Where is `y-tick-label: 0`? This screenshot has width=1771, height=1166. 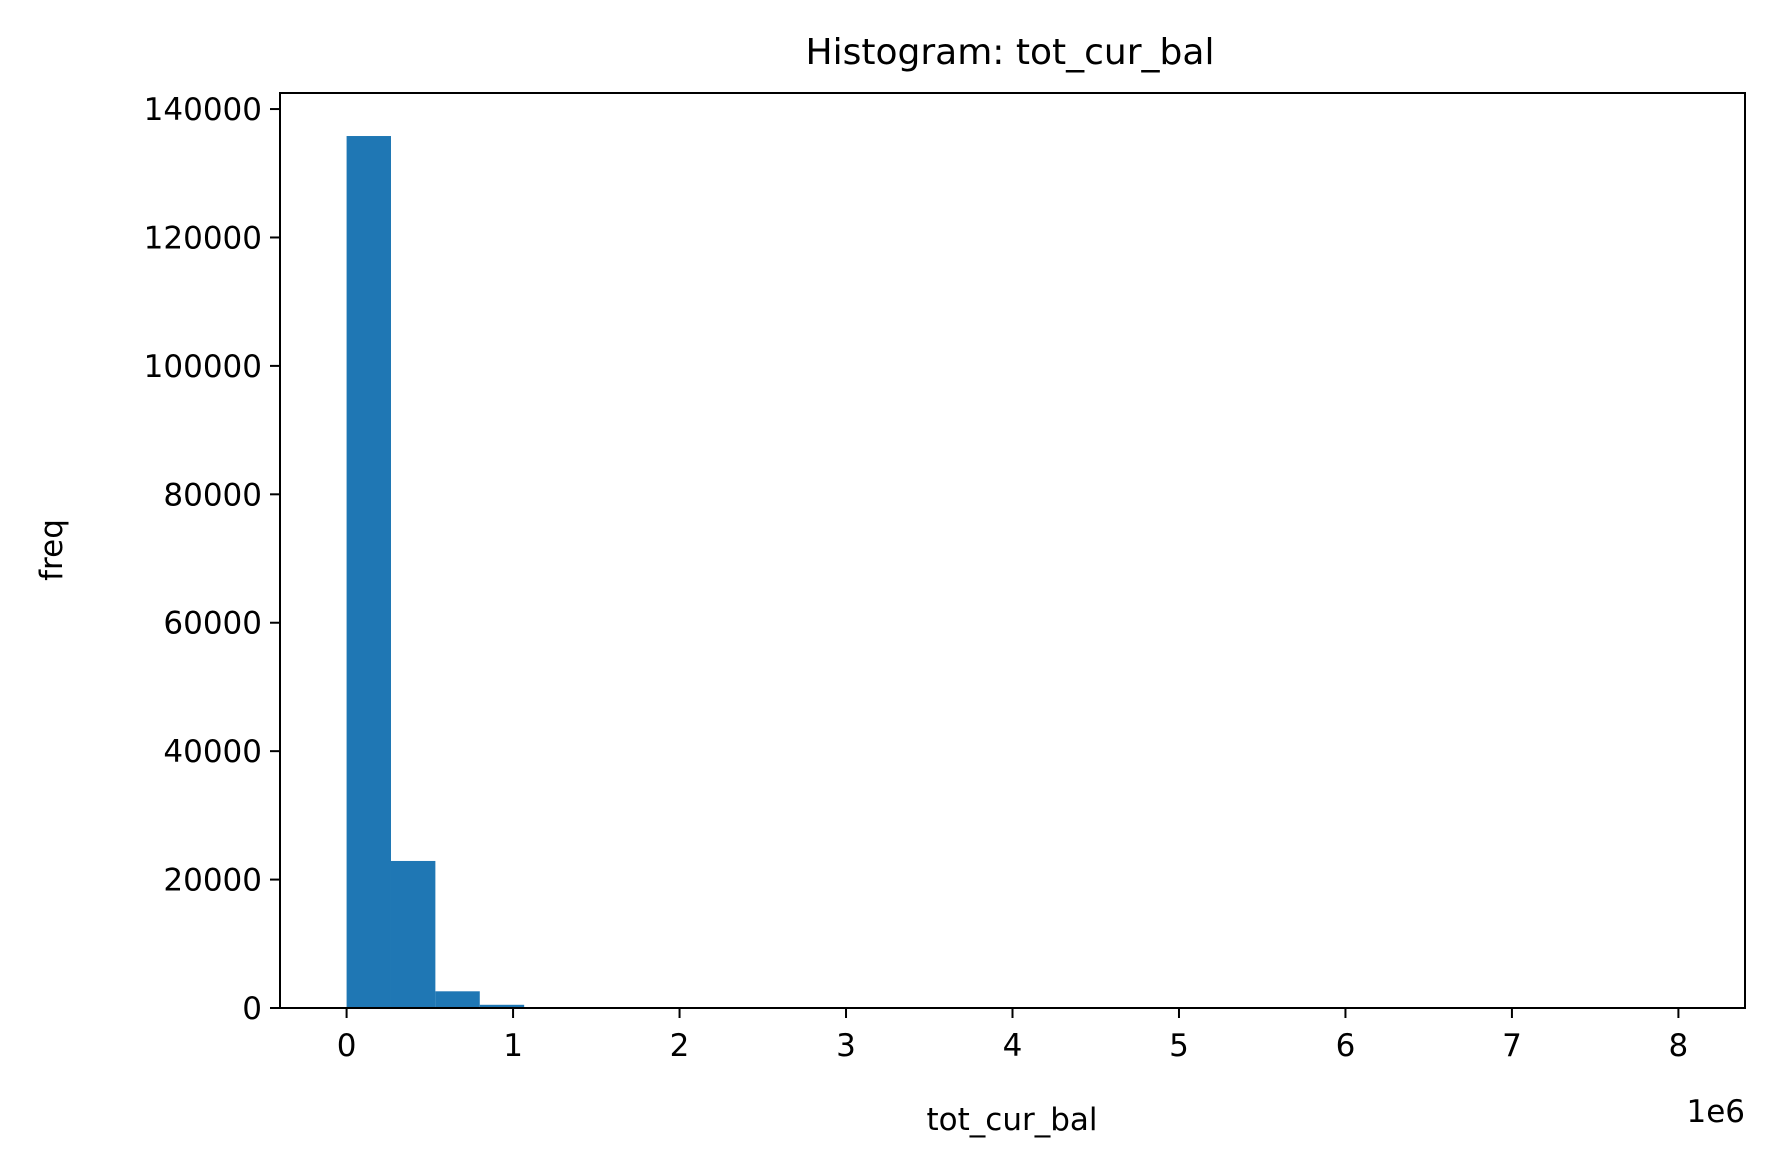
y-tick-label: 0 is located at coordinates (252, 1009).